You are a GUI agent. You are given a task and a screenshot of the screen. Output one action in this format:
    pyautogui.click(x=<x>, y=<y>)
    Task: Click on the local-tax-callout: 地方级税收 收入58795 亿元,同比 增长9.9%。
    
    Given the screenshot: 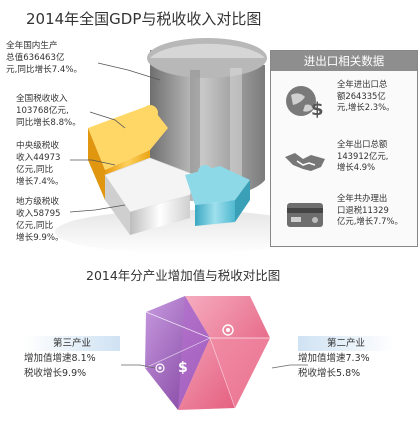 What is the action you would take?
    pyautogui.click(x=40, y=220)
    